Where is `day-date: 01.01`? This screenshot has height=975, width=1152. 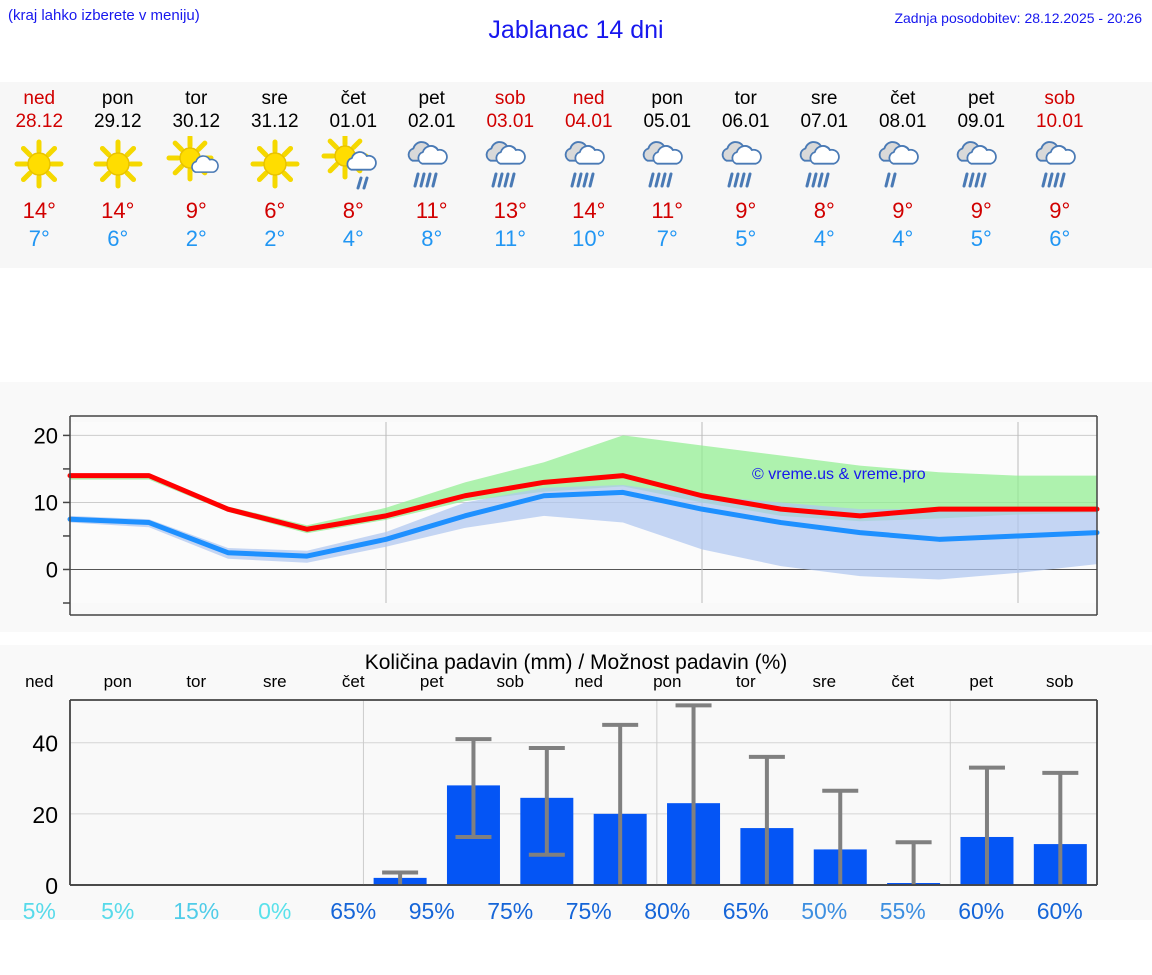 day-date: 01.01 is located at coordinates (353, 121).